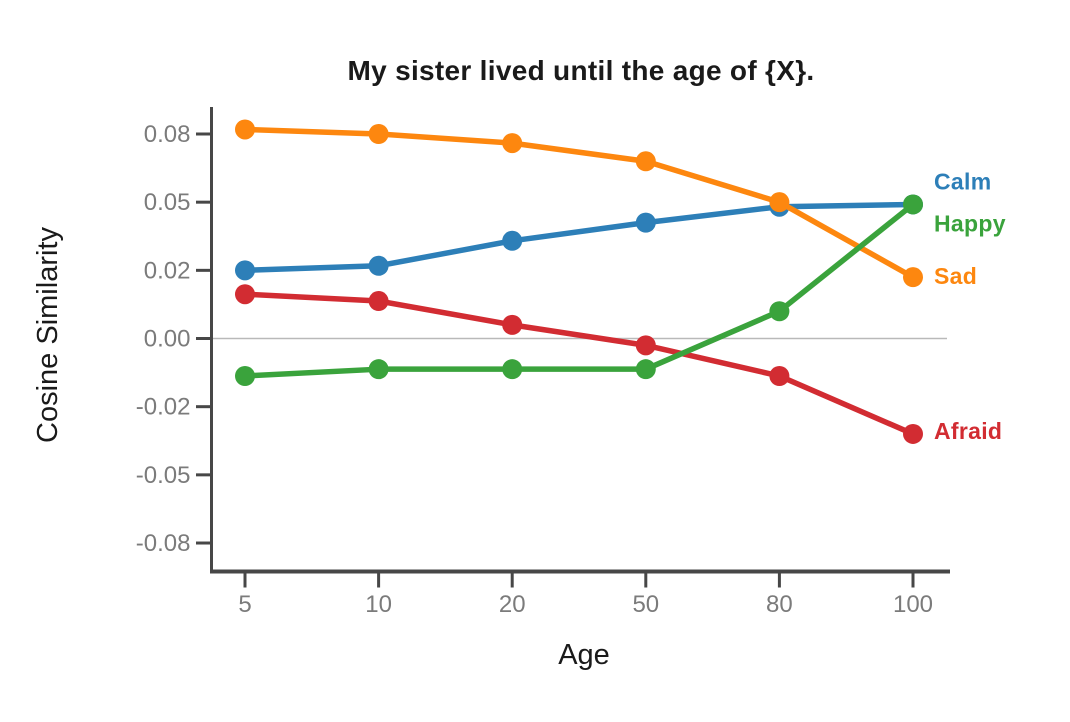 Image resolution: width=1070 pixels, height=722 pixels. I want to click on series-afraid, so click(579, 364).